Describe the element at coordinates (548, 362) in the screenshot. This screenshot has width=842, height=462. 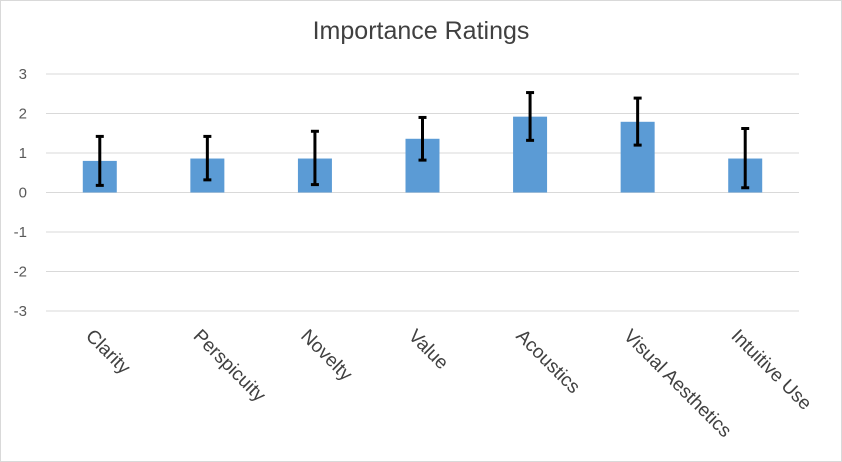
I see `category-label: Acoustics` at that location.